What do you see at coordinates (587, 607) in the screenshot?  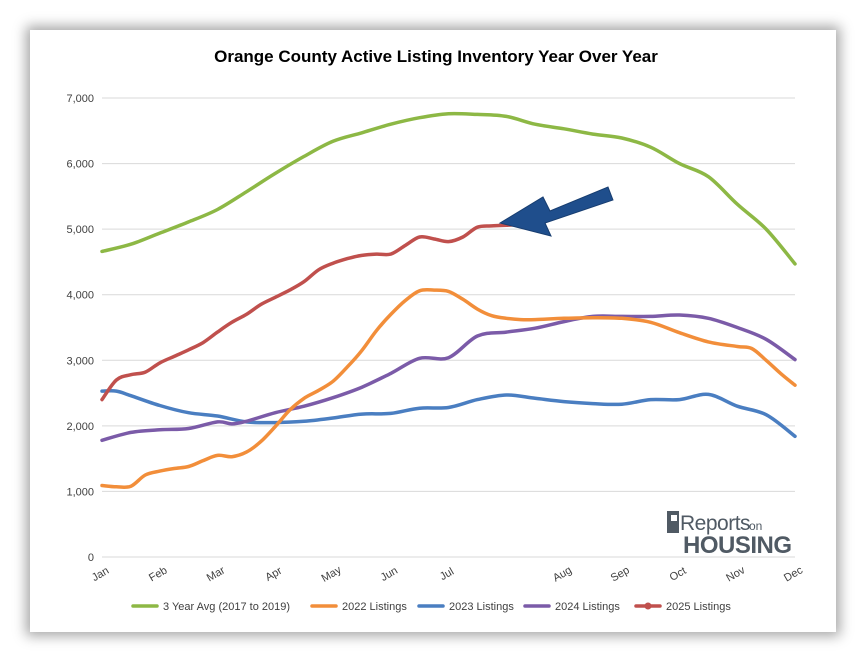 I see `legend-label: 2024 Listings` at bounding box center [587, 607].